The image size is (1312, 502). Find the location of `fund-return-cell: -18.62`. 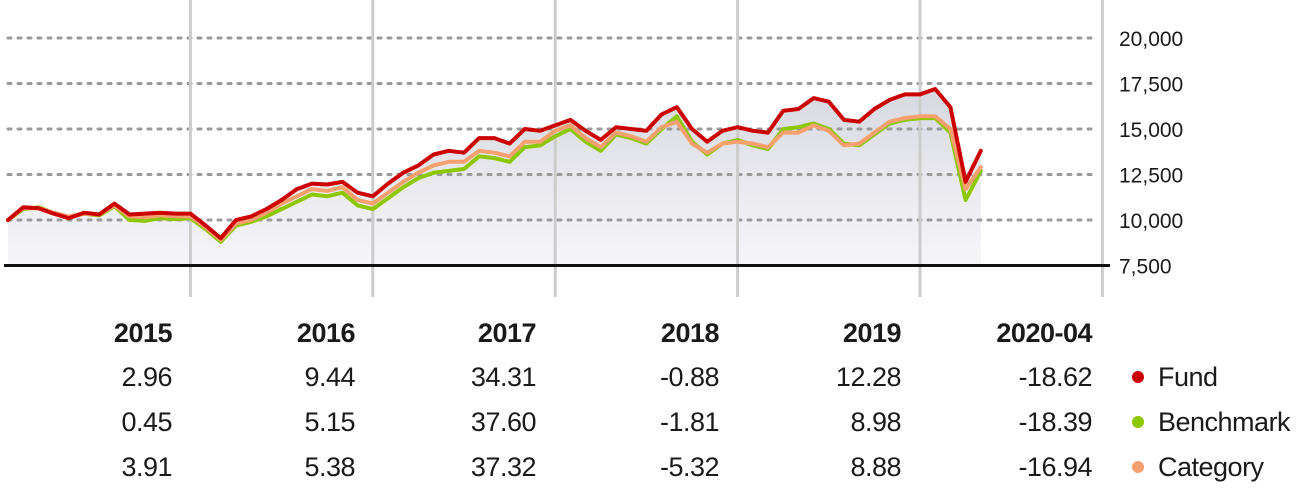

fund-return-cell: -18.62 is located at coordinates (1055, 377).